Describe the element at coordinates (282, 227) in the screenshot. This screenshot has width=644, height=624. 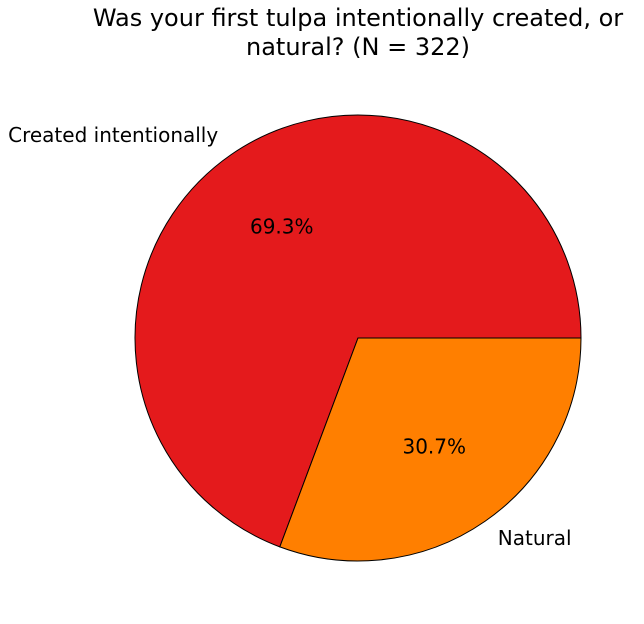
I see `value-label: 69.3%` at that location.